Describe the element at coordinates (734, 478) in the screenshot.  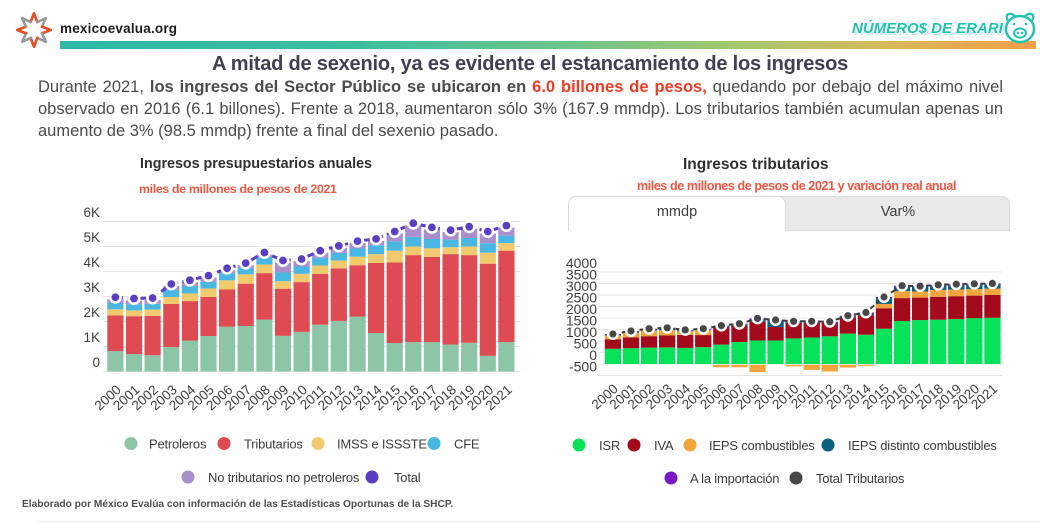
I see `svg-text: A la importación` at that location.